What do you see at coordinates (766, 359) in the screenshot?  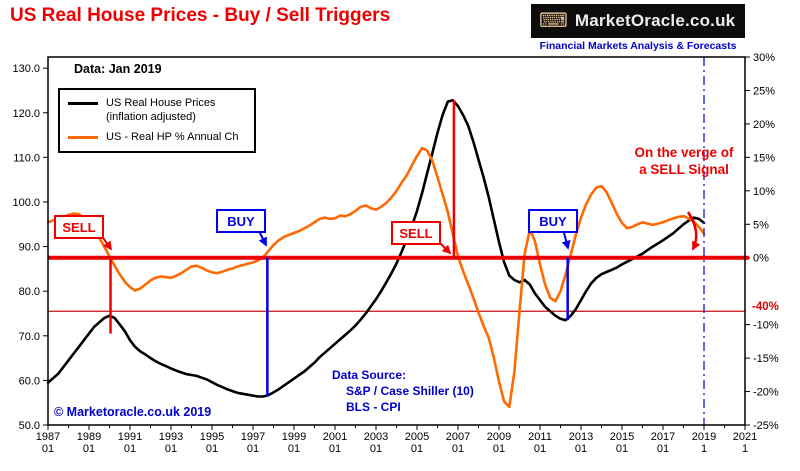 I see `right-axis-tick-label: -15%` at bounding box center [766, 359].